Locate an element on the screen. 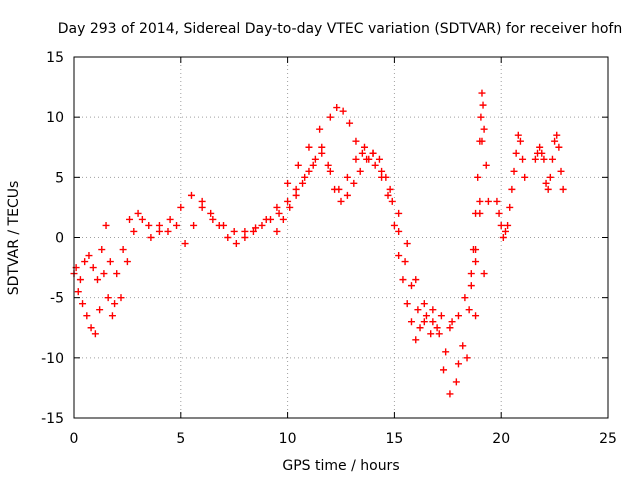  series-track-f is located at coordinates (549, 162).